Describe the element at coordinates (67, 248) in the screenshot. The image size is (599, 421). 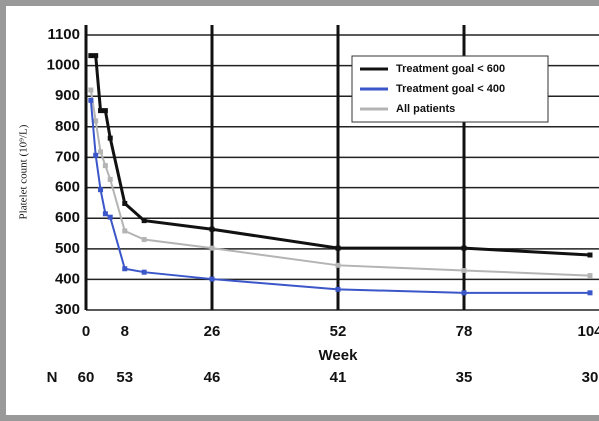
I see `y-tick-label: 500` at that location.